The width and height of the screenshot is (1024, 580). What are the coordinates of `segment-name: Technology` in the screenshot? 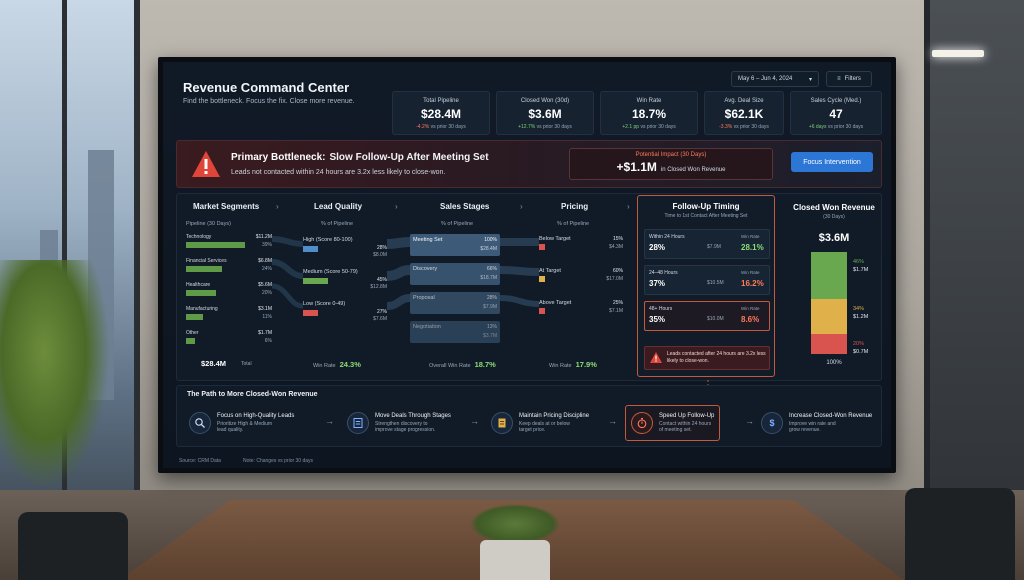 It's located at (199, 237).